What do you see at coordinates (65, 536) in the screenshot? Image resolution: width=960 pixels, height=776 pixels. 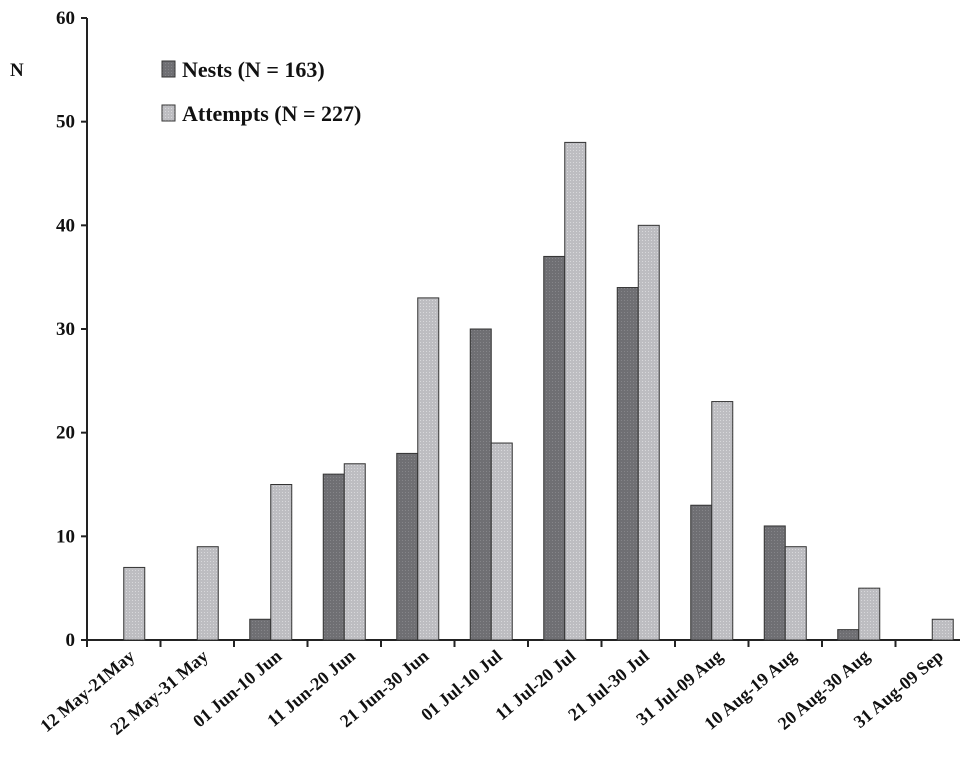 I see `y-tick-label: 10` at bounding box center [65, 536].